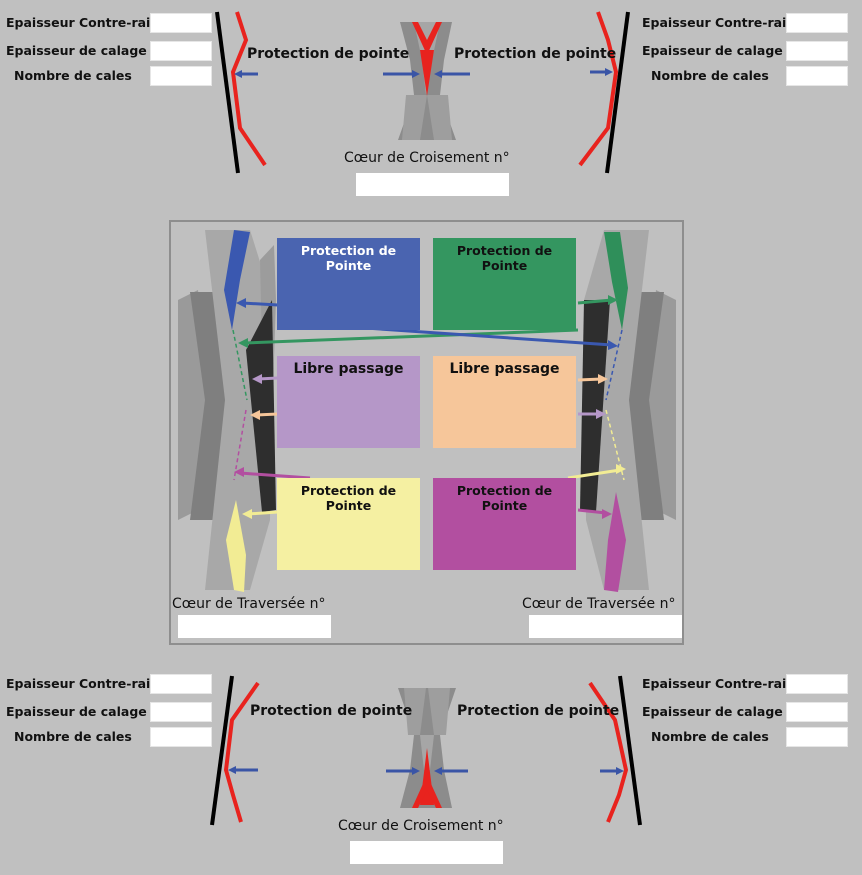  Describe the element at coordinates (331, 711) in the screenshot. I see `bottom-protection-left-label: Protection de pointe` at that location.